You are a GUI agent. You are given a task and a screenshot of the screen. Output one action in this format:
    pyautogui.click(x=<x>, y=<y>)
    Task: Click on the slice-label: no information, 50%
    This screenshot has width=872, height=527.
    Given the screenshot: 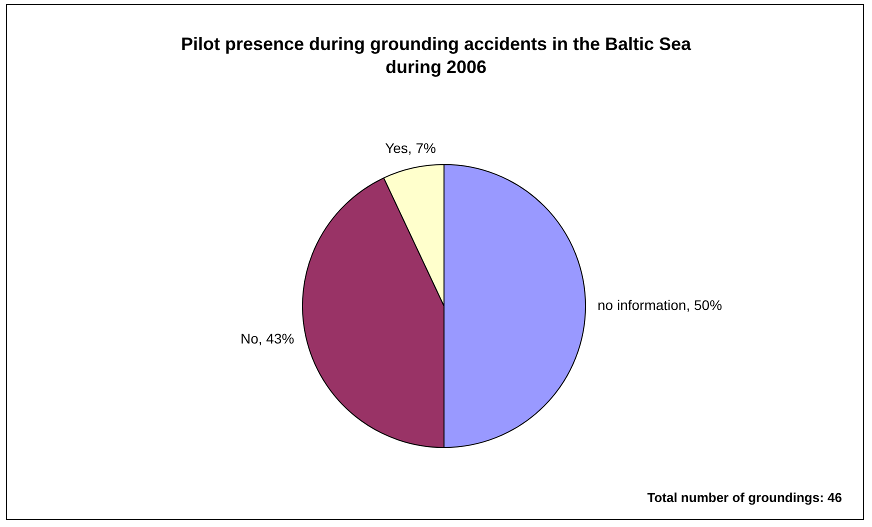 What is the action you would take?
    pyautogui.click(x=660, y=304)
    